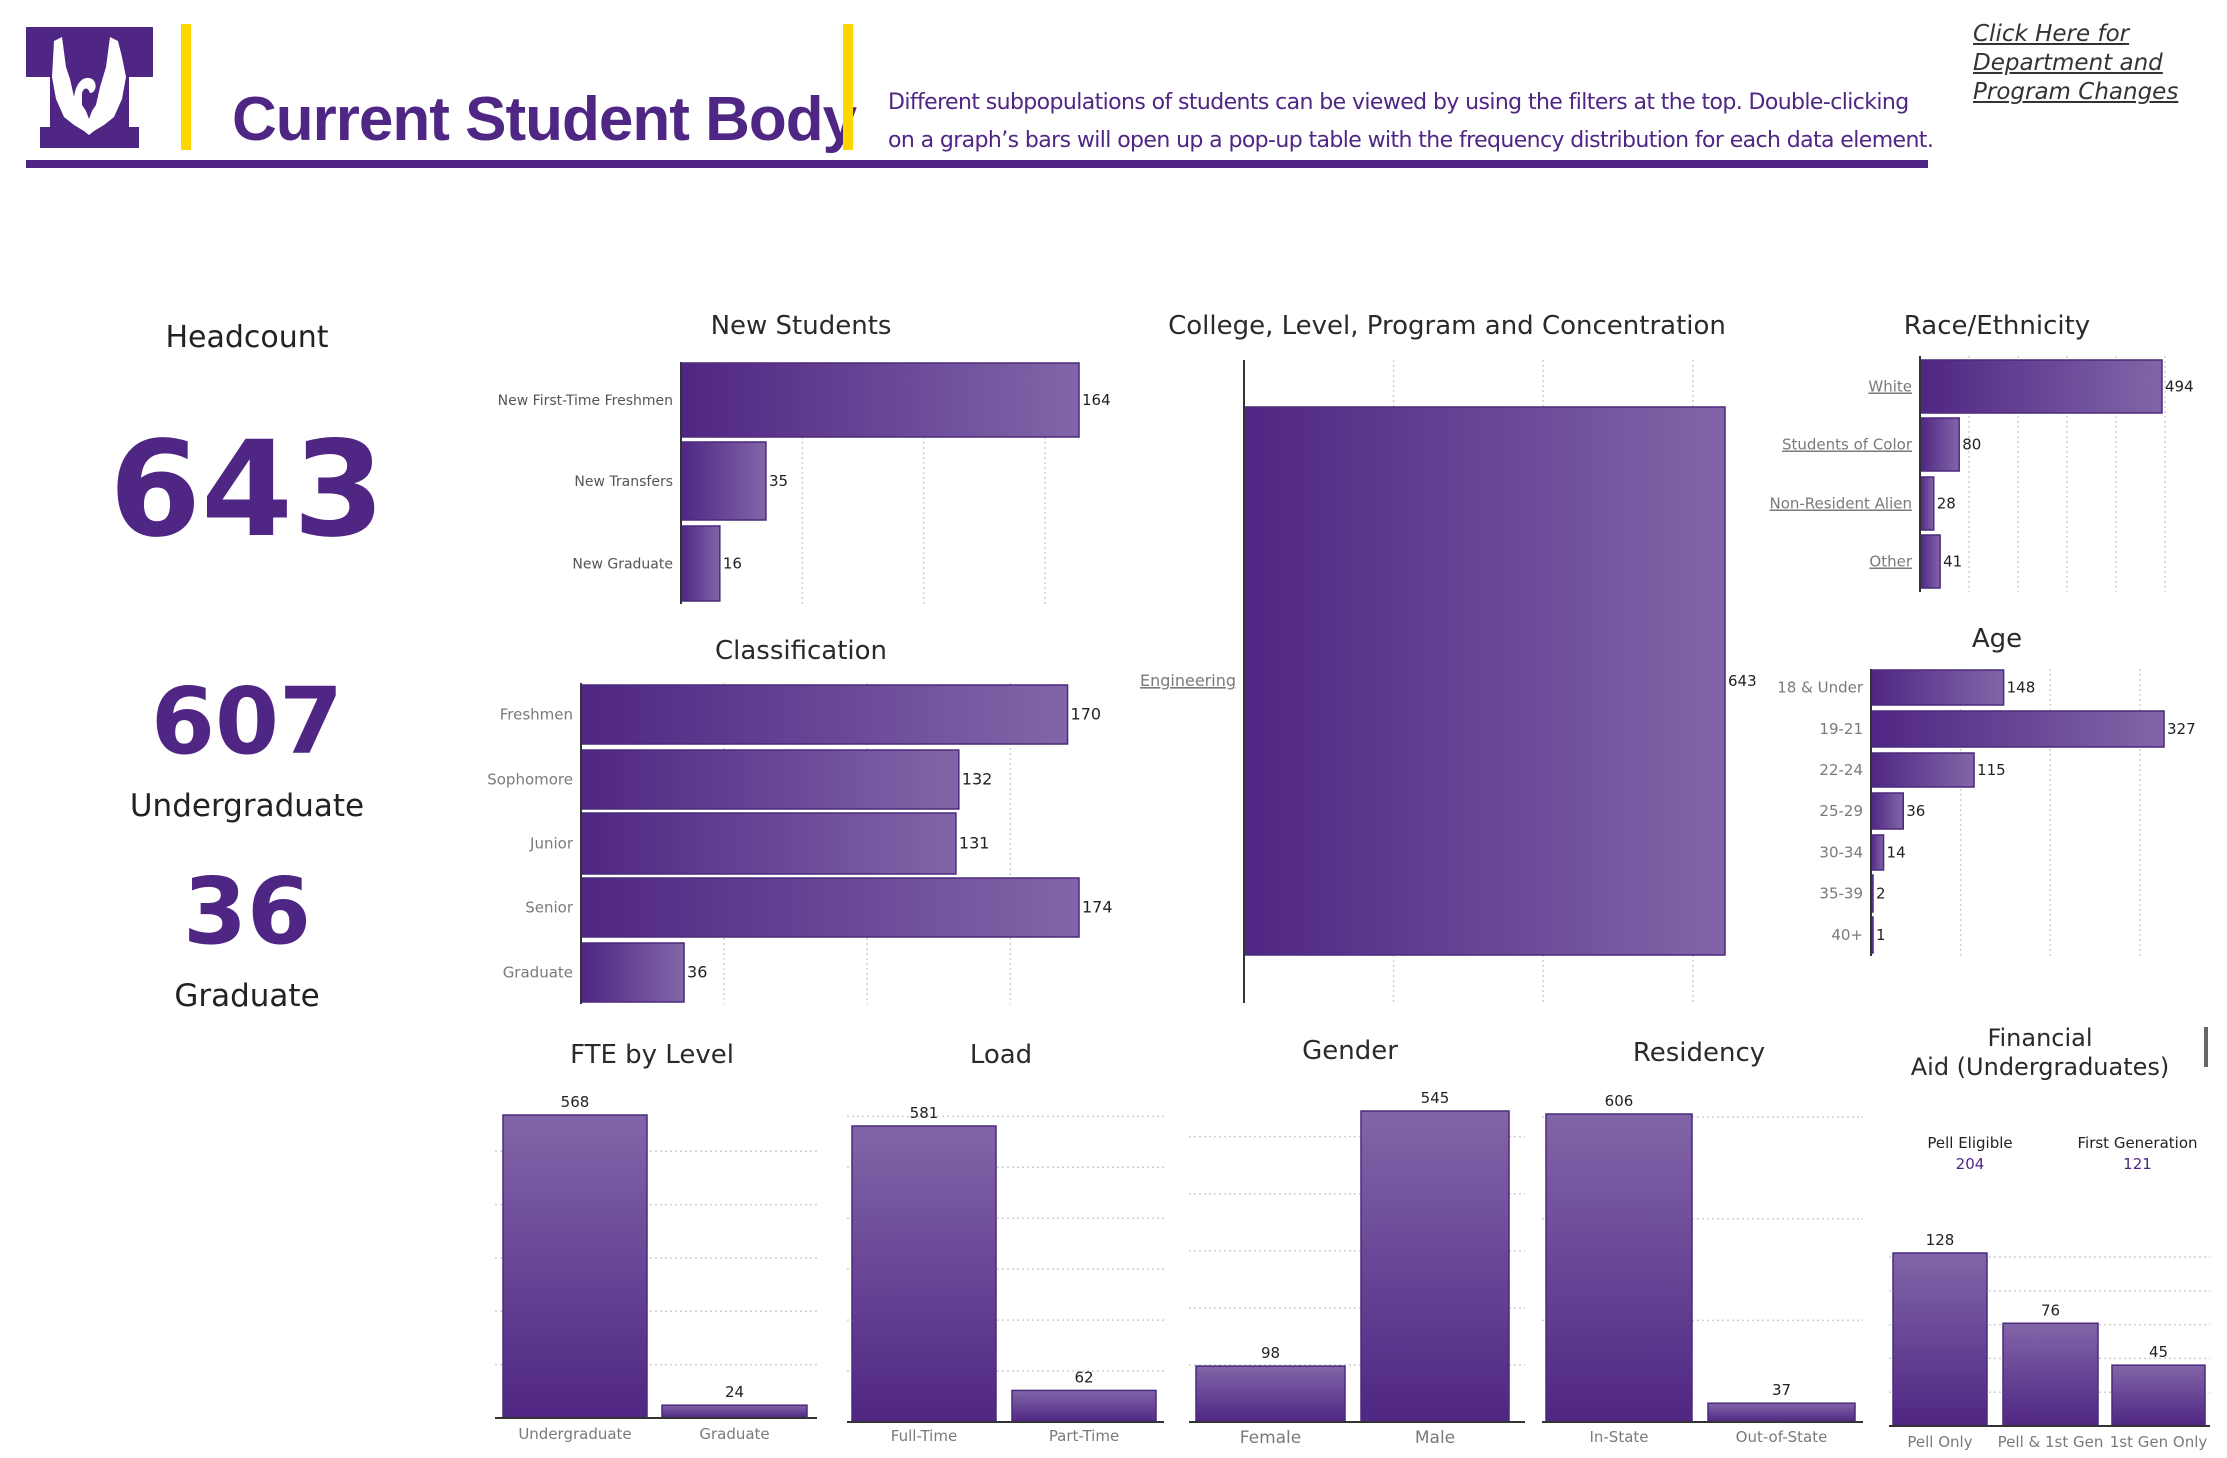  What do you see at coordinates (1350, 1051) in the screenshot?
I see `chart-title-gender: Gender` at bounding box center [1350, 1051].